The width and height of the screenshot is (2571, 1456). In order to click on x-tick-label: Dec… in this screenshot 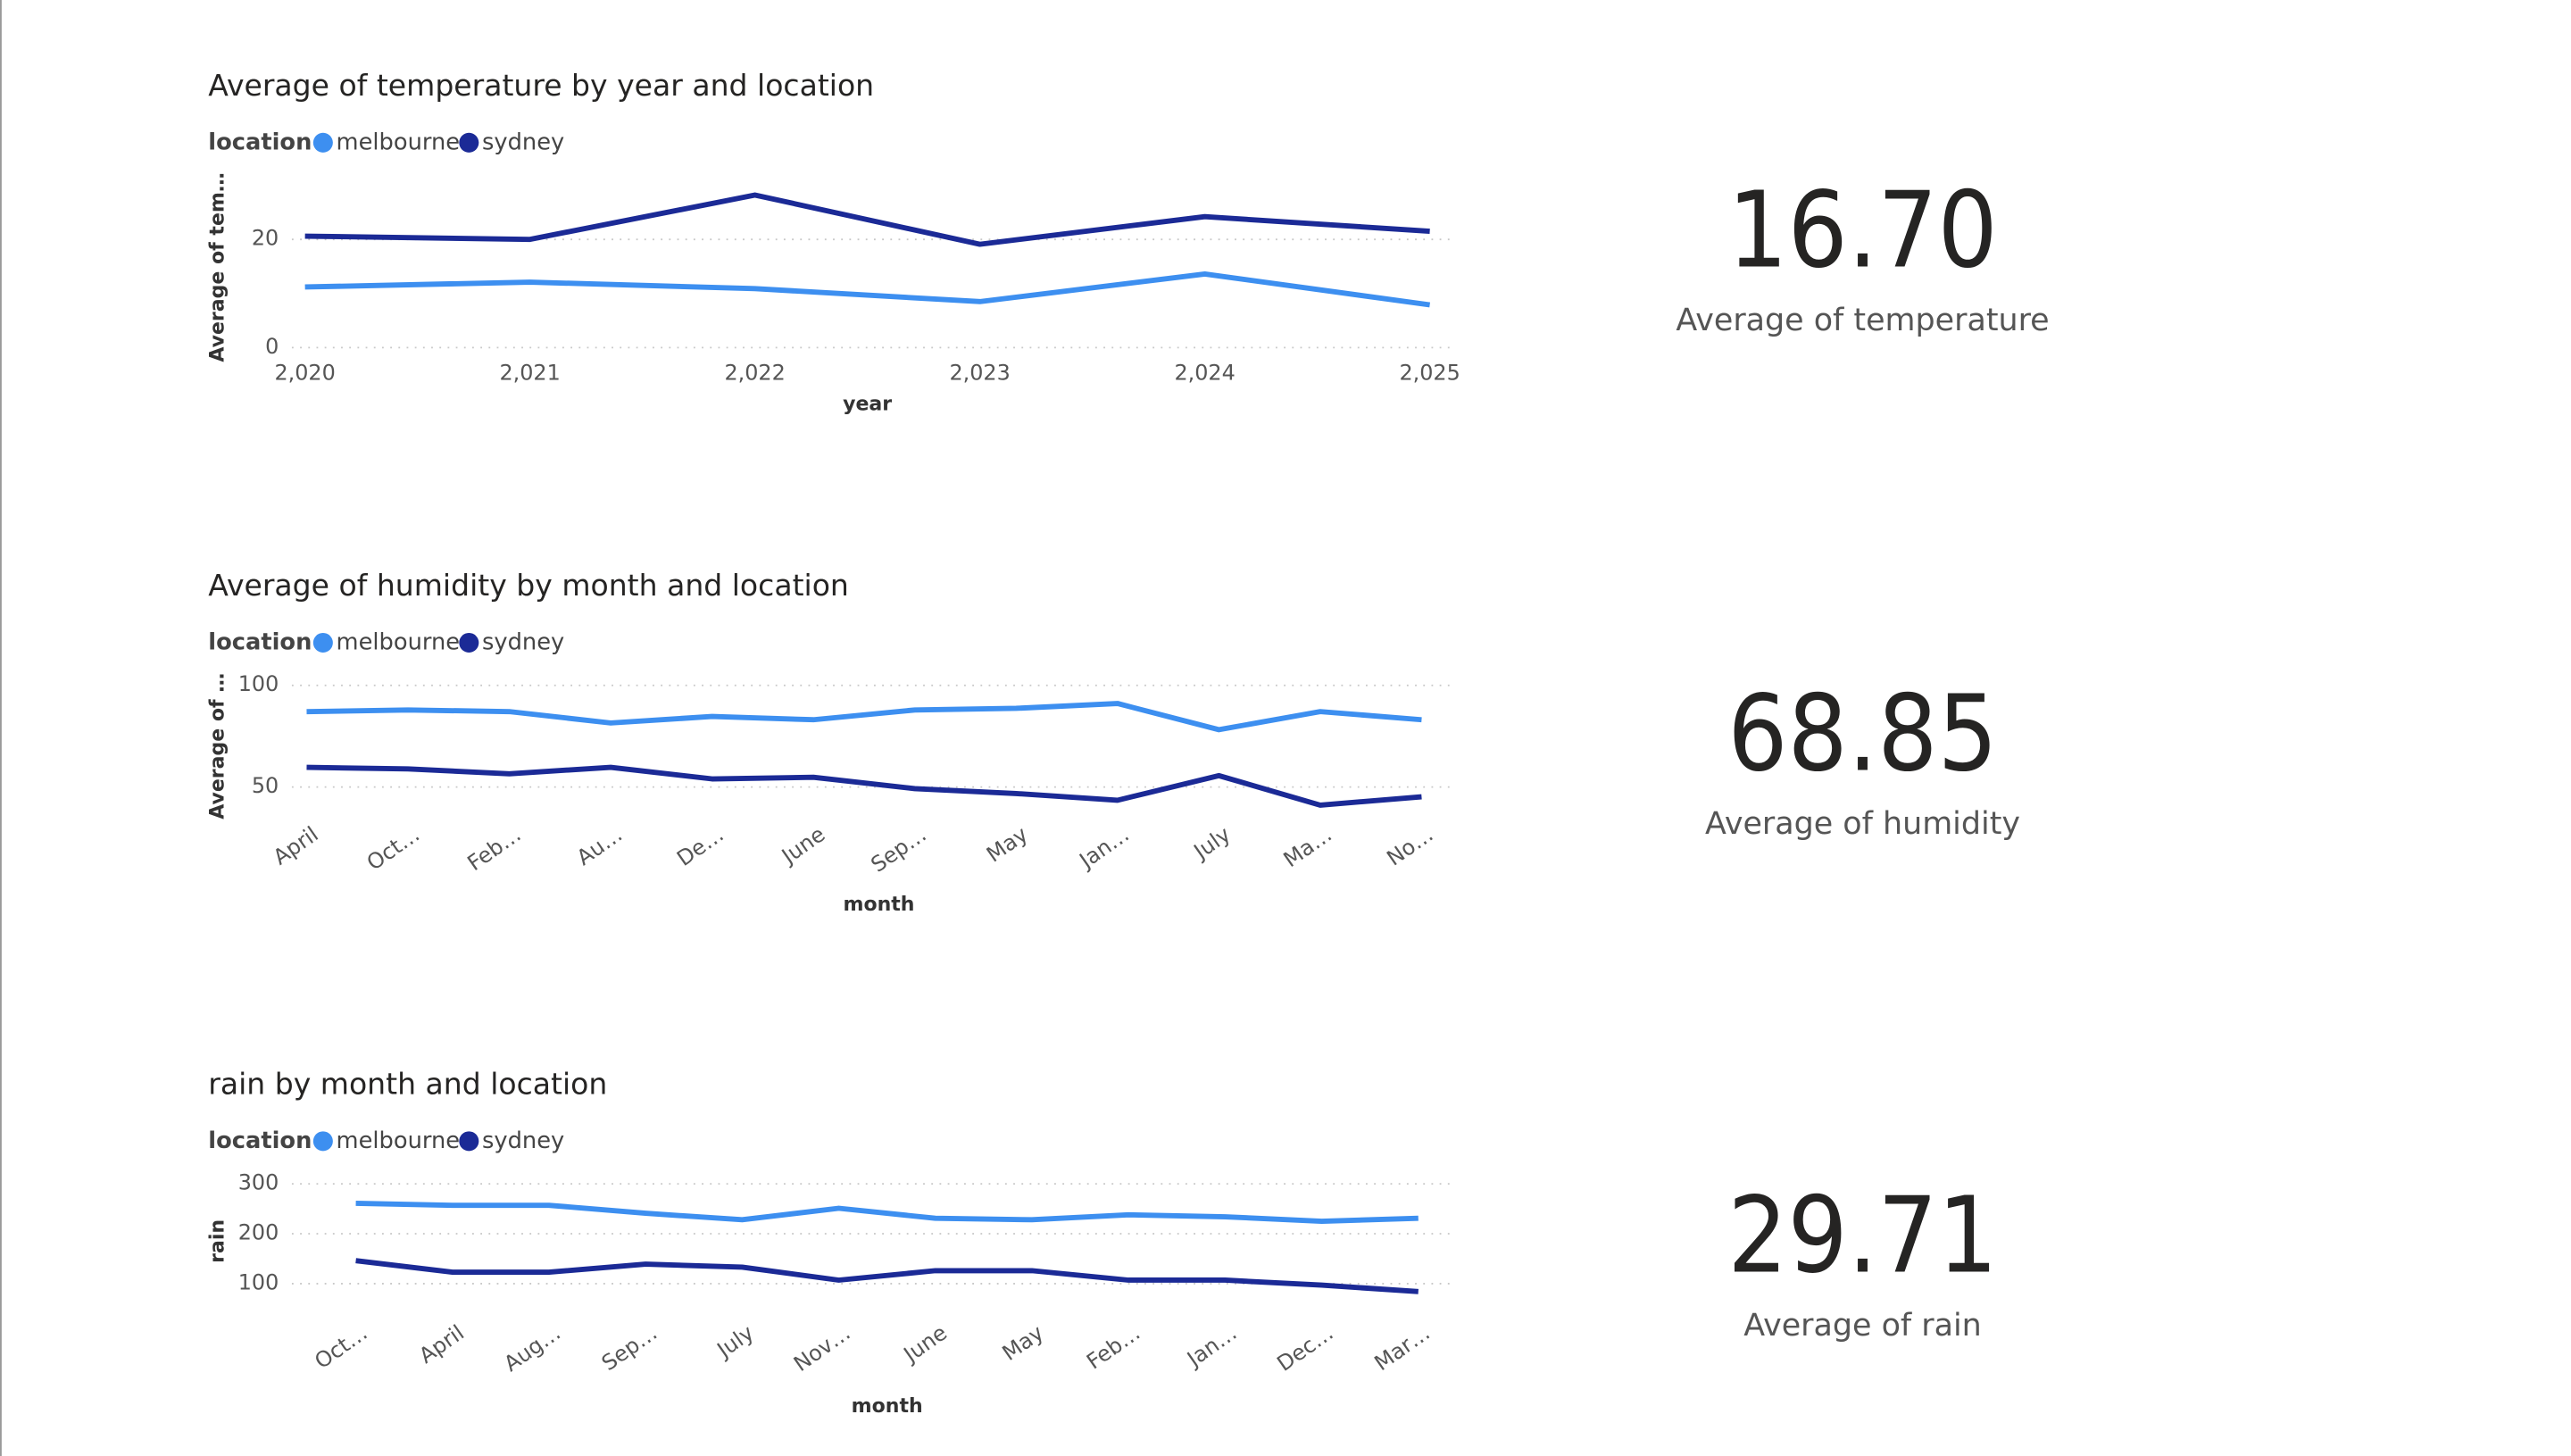, I will do `click(1304, 1348)`.